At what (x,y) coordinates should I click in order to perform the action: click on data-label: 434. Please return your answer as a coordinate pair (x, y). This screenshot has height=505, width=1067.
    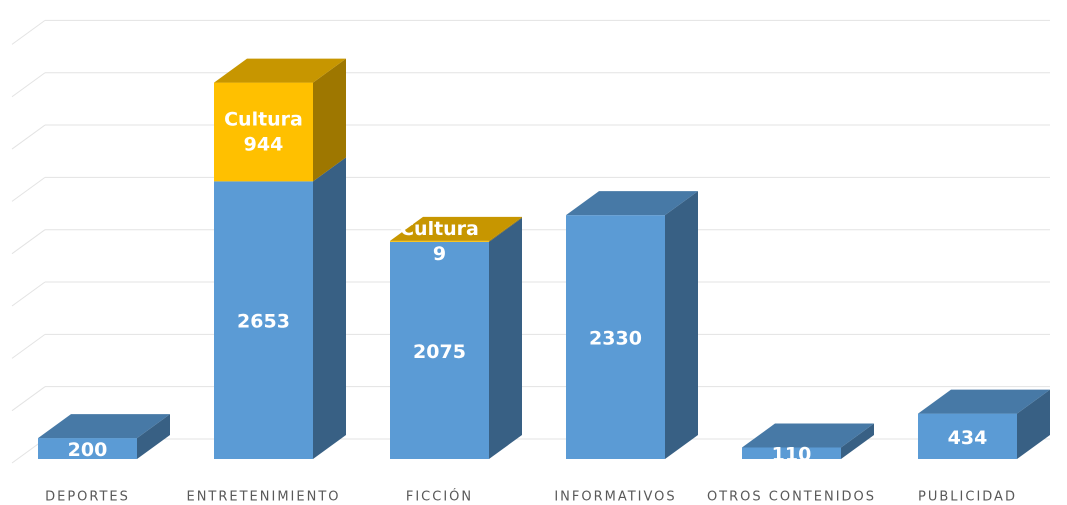
    Looking at the image, I should click on (968, 438).